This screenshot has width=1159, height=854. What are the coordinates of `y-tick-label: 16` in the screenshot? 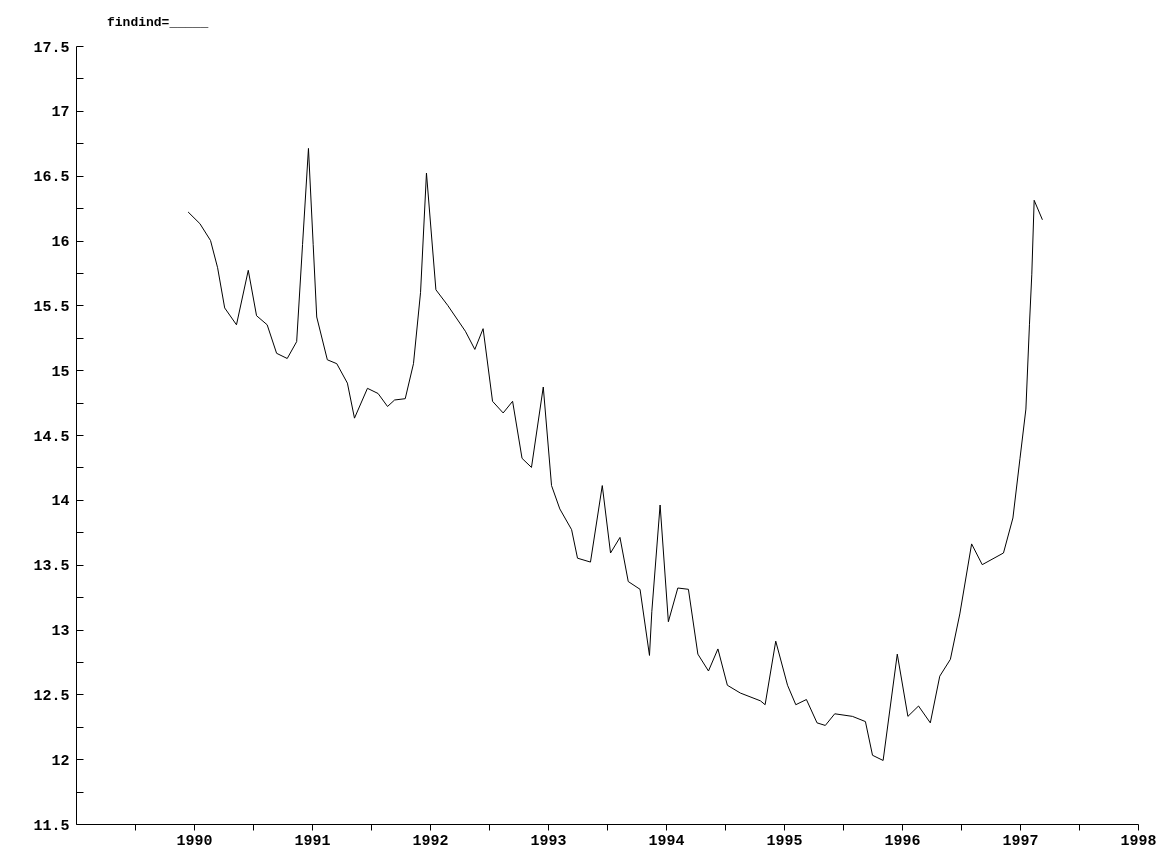 It's located at (60, 242).